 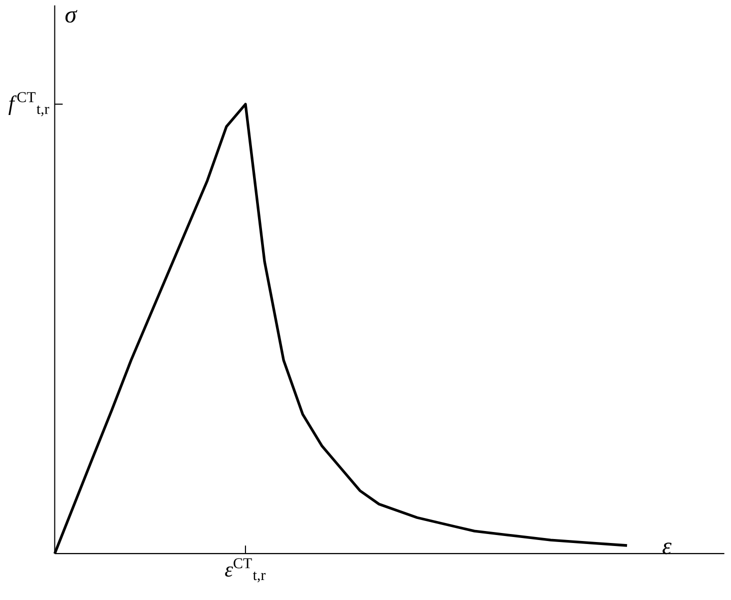 I want to click on annotation: f$^{CT}$t,r, so click(x=29, y=104).